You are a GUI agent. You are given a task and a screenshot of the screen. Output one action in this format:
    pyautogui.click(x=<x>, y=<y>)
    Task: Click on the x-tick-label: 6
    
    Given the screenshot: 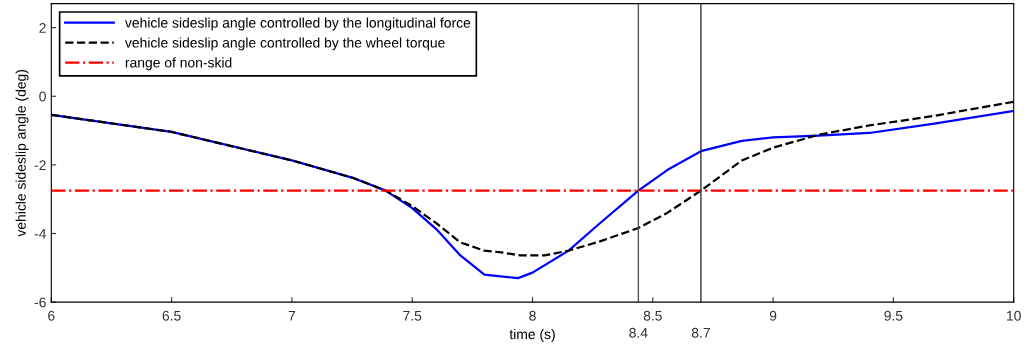 What is the action you would take?
    pyautogui.click(x=51, y=315)
    